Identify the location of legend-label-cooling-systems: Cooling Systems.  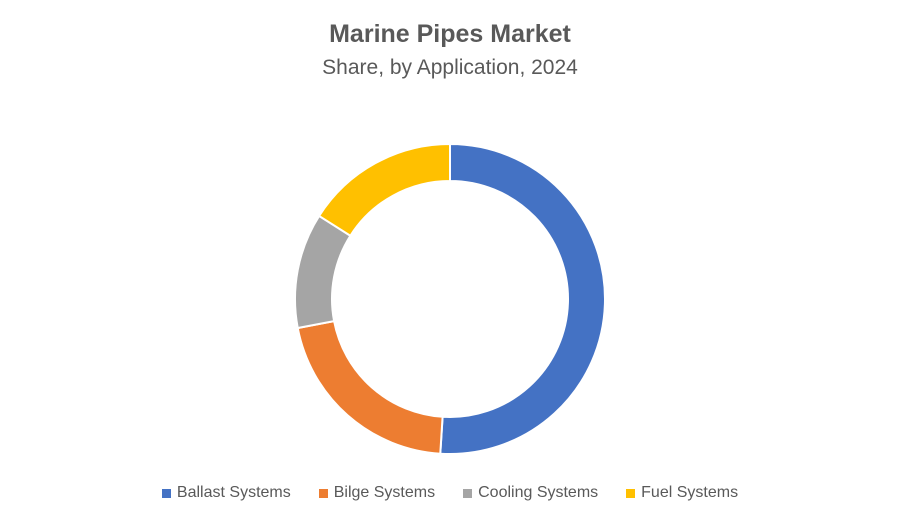
(538, 492).